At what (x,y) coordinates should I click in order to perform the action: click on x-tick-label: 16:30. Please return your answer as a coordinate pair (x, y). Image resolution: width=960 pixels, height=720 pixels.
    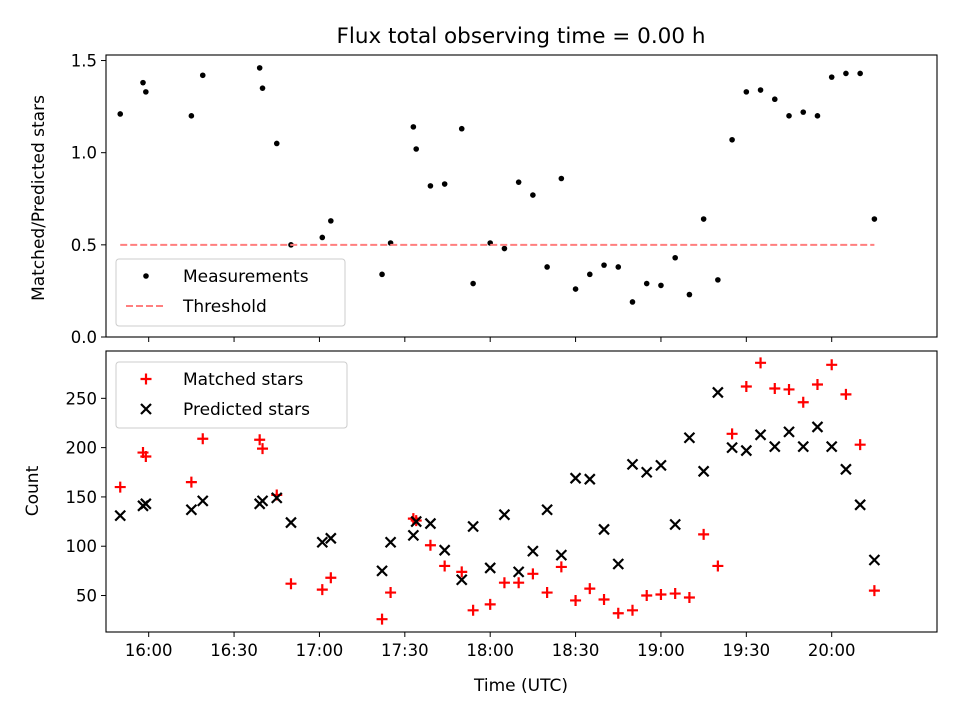
    Looking at the image, I should click on (234, 650).